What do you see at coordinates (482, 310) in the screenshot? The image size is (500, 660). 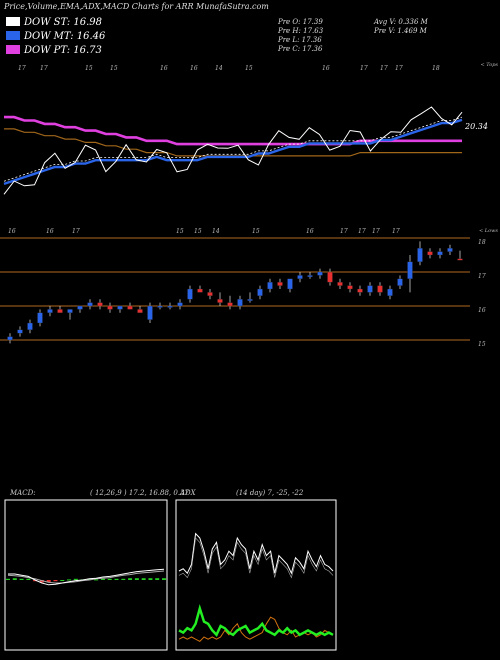 I see `price-tick-label: 16` at bounding box center [482, 310].